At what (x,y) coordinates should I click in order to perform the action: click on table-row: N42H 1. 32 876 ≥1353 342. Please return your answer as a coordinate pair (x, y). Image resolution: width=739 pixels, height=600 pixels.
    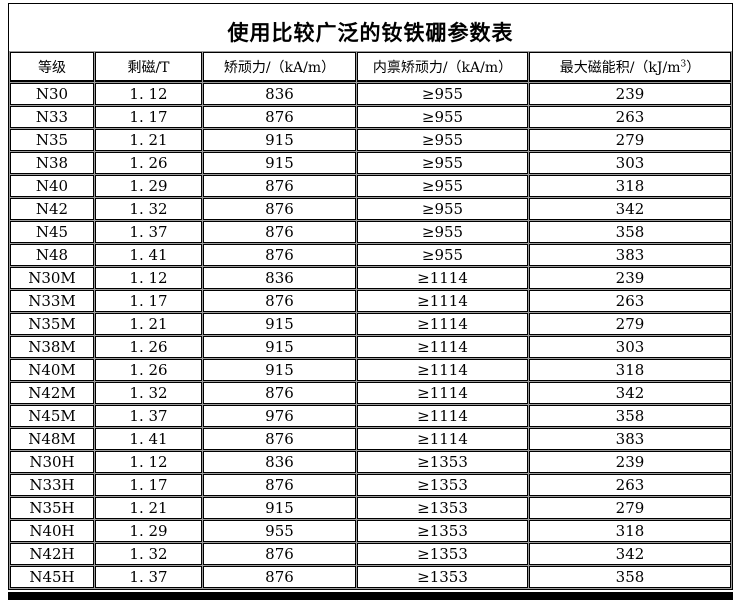
    Looking at the image, I should click on (370, 554).